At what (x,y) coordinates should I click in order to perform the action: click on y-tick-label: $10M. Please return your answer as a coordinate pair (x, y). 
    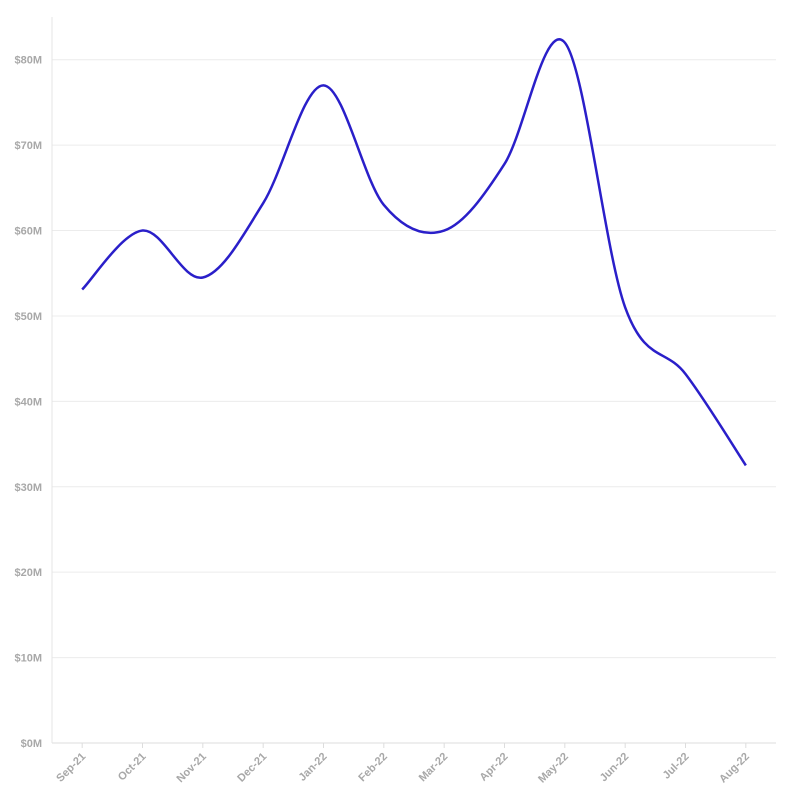
    Looking at the image, I should click on (28, 659).